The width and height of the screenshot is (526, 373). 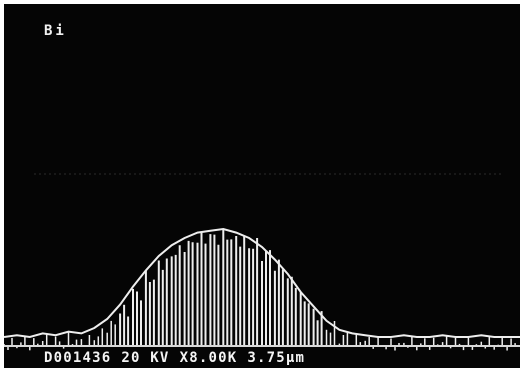 I want to click on info-footer: D001436 20 KV X8.00K 3.75µm, so click(x=262, y=357).